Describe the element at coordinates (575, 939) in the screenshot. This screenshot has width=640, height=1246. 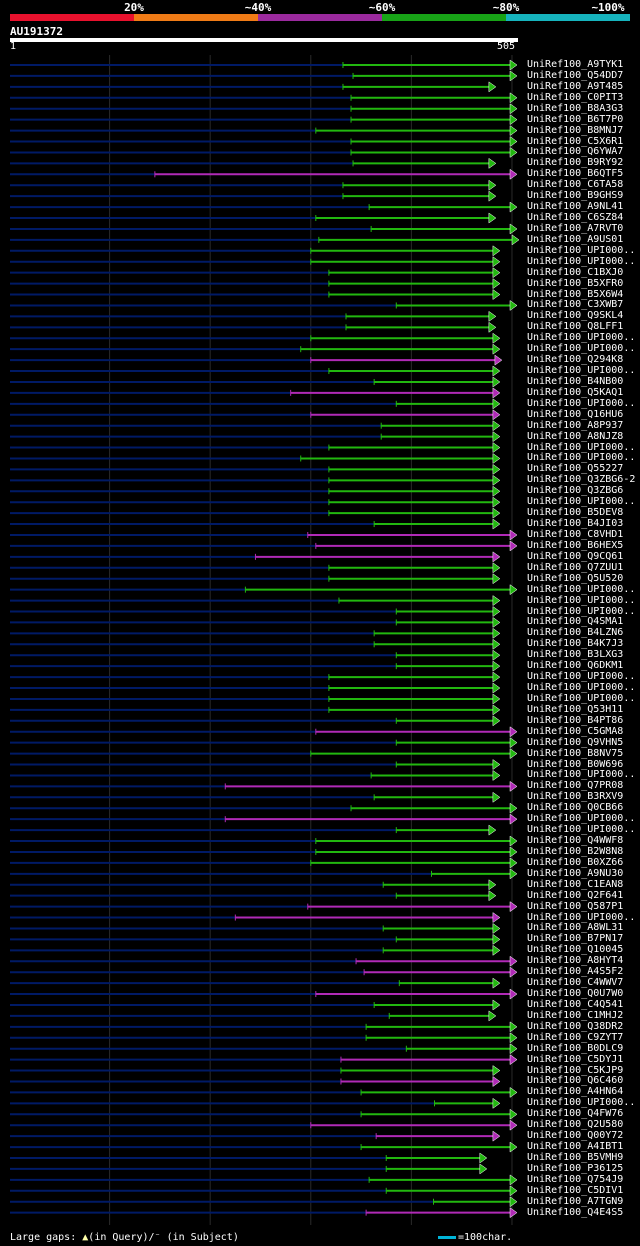
I see `hit-label: UniRef100_B7PN17` at that location.